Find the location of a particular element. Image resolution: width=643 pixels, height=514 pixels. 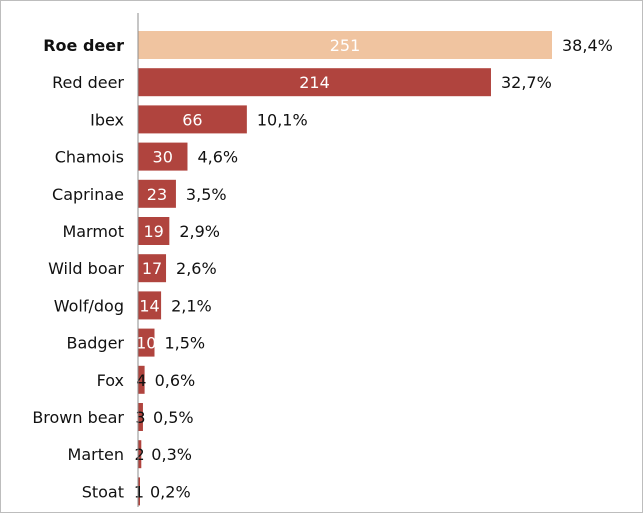

percent-label: 38,4% is located at coordinates (587, 45).